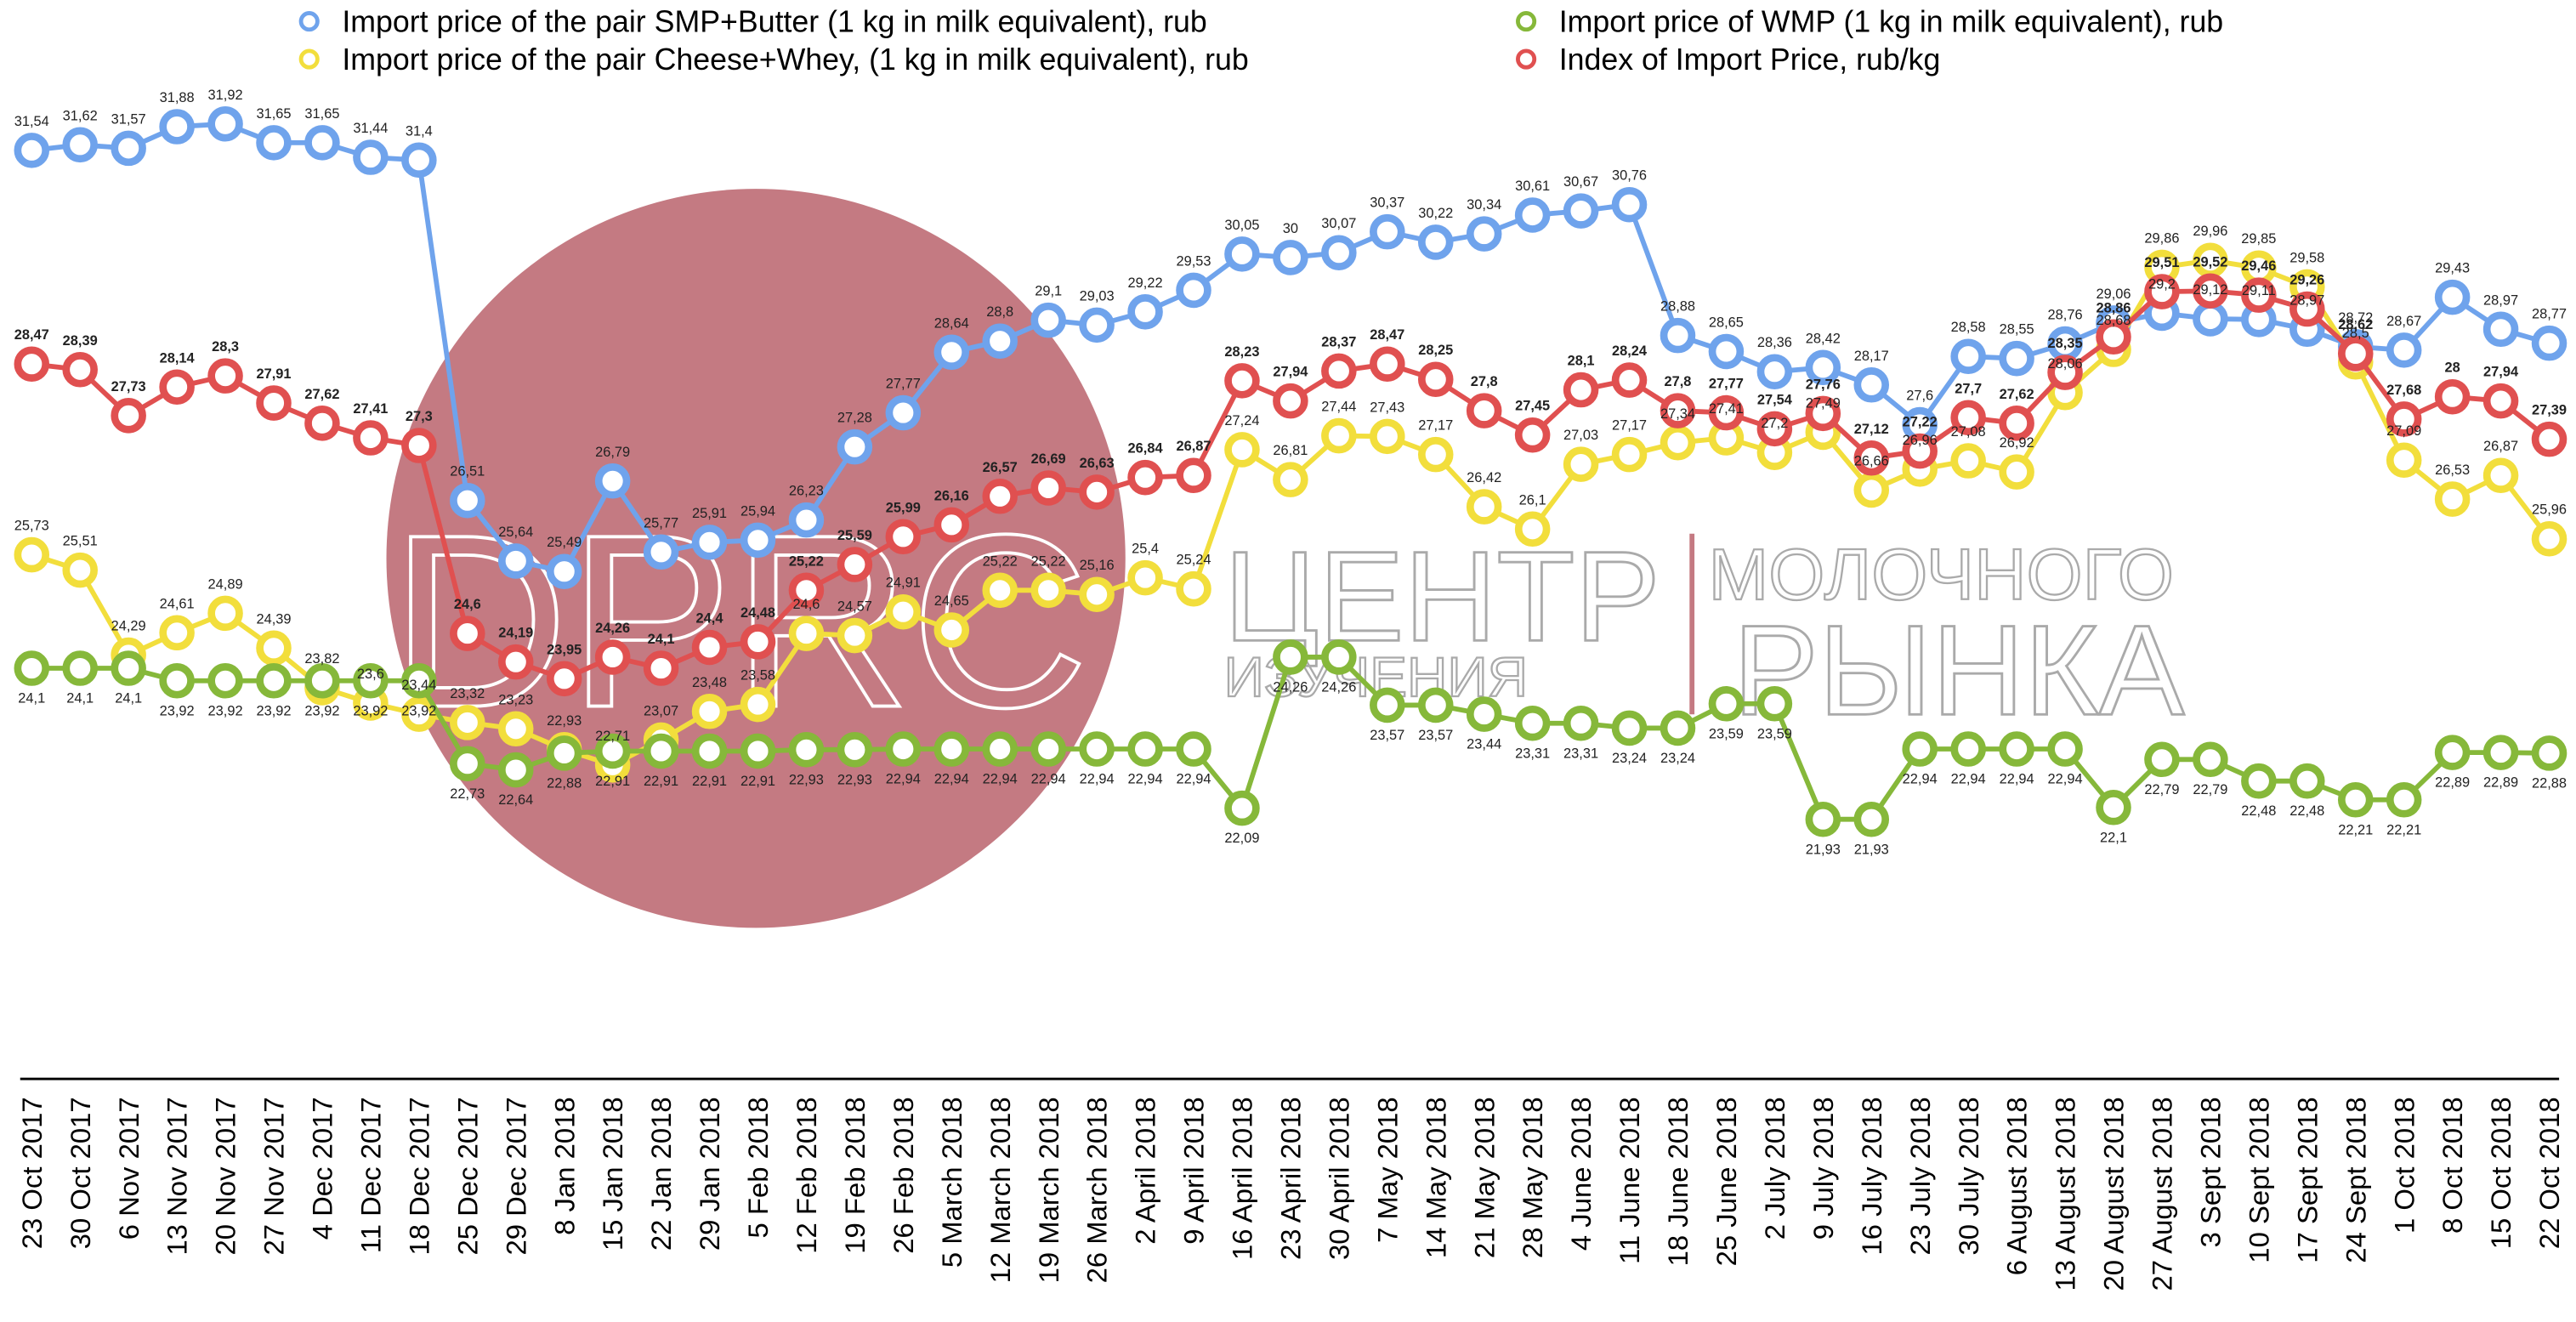 The image size is (2576, 1322). Describe the element at coordinates (129, 119) in the screenshot. I see `value-label: 31,57` at that location.